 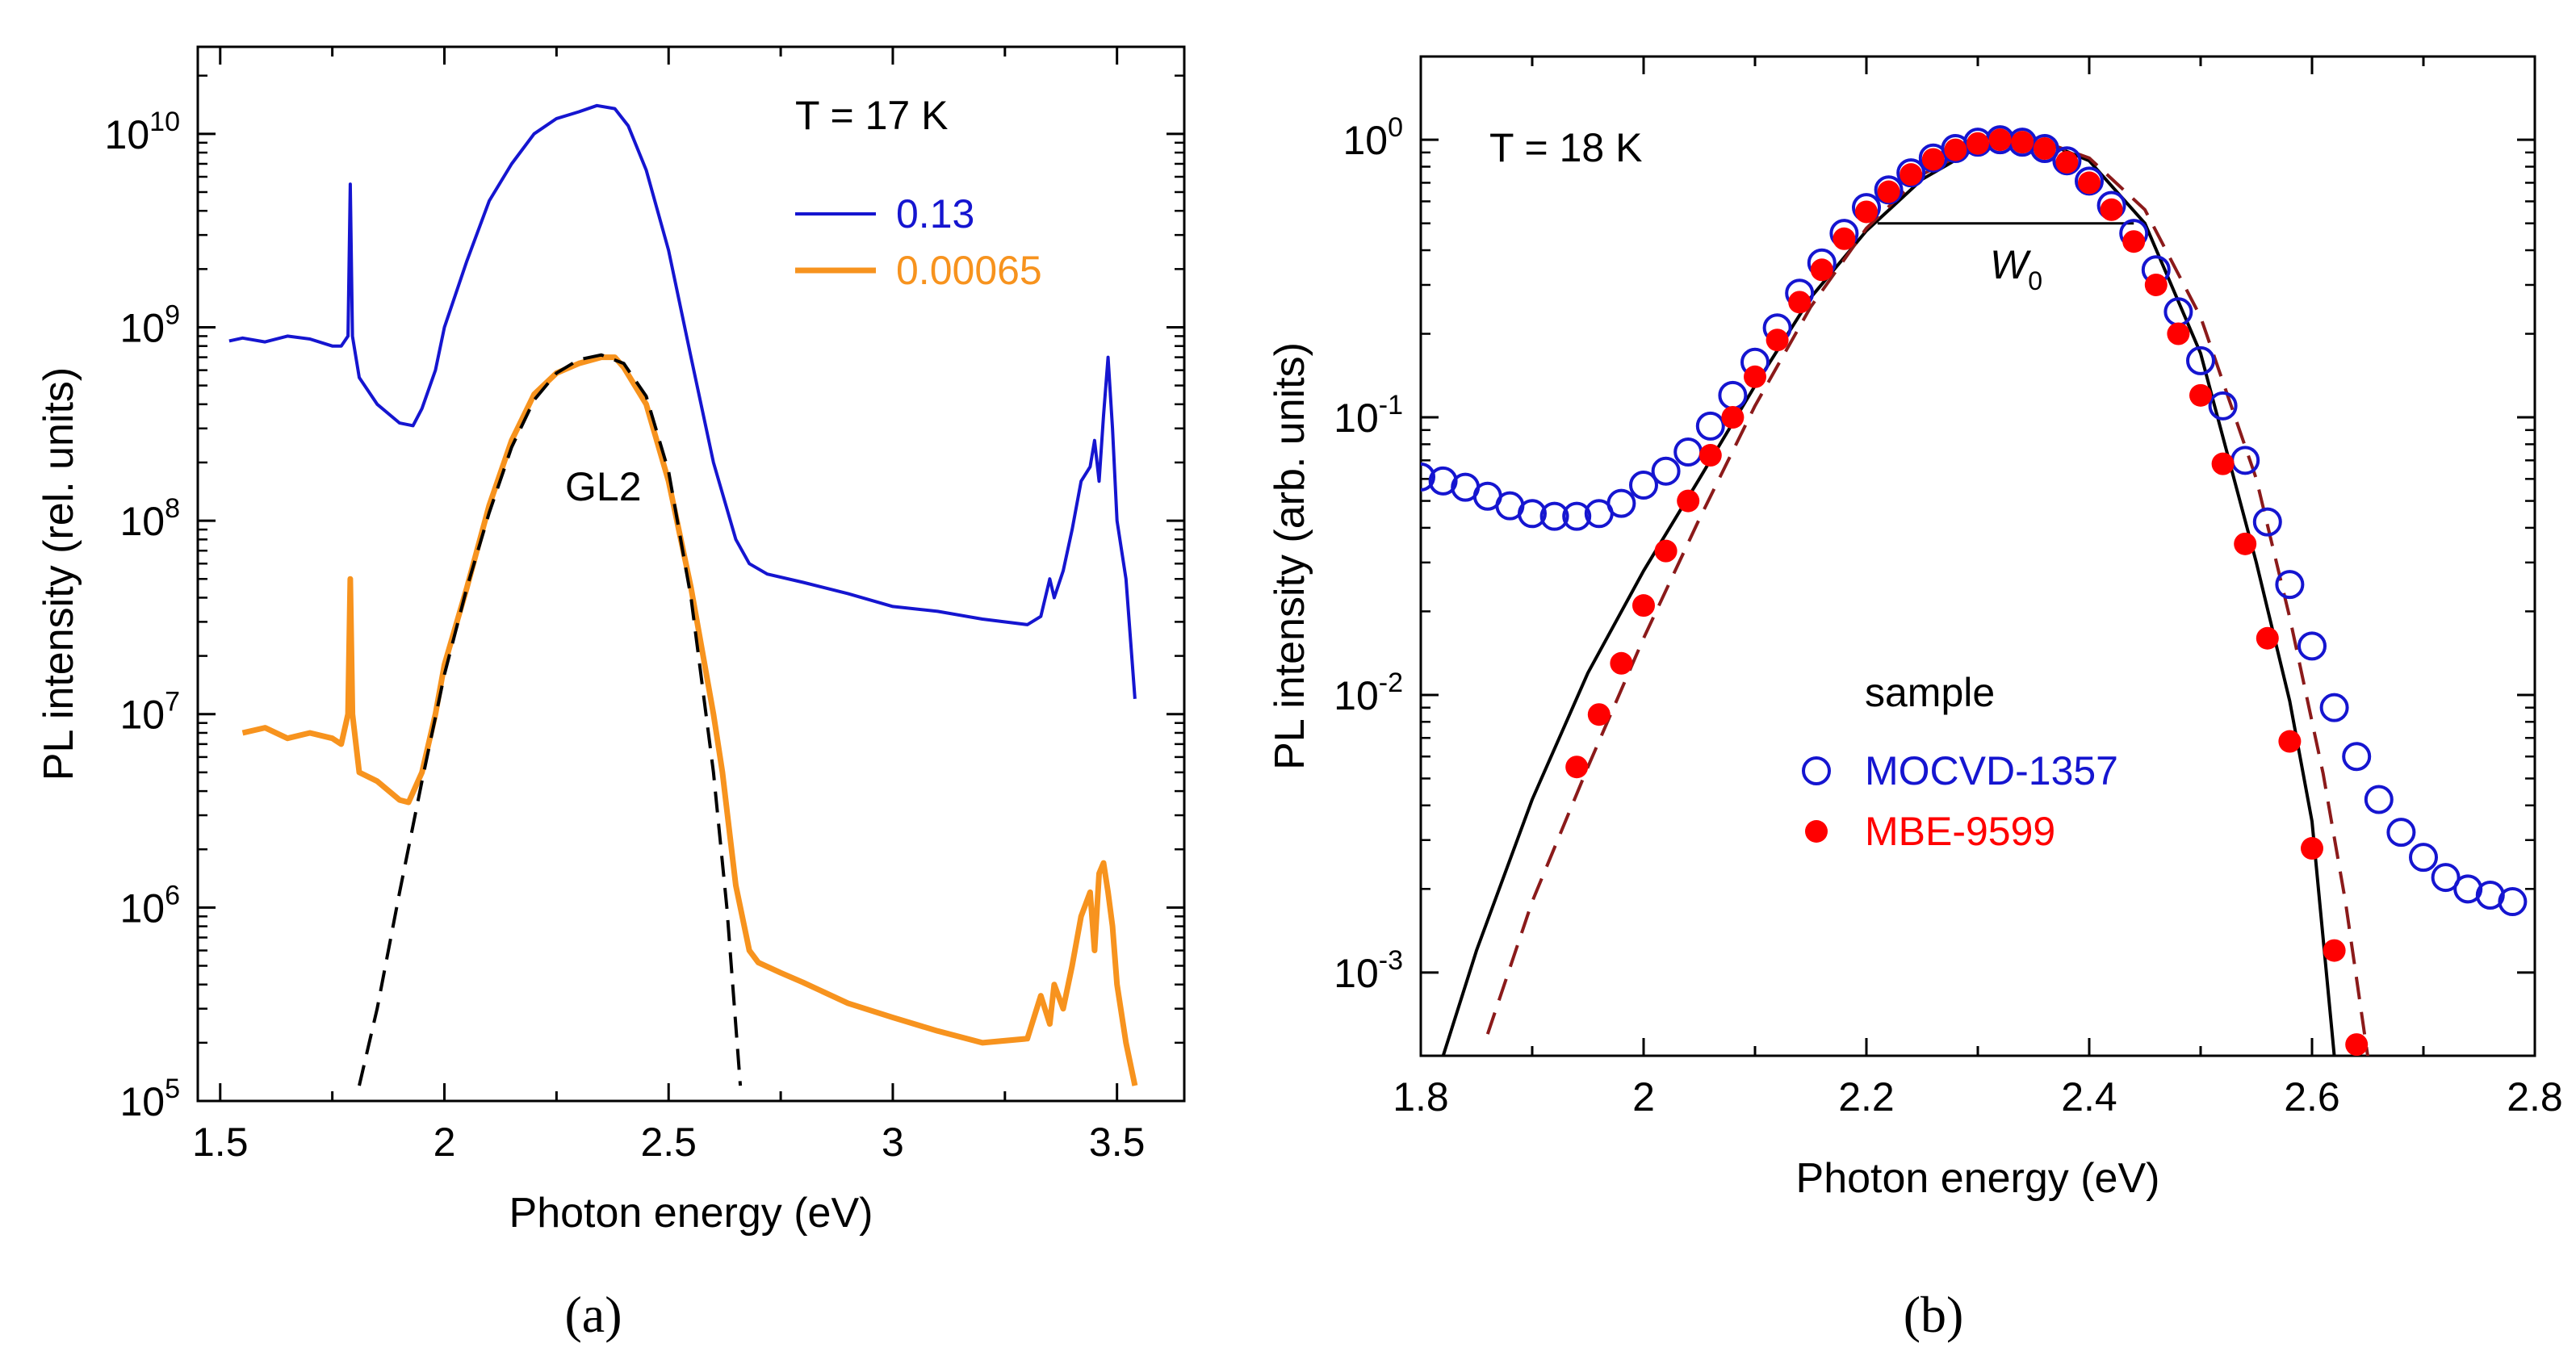 I want to click on fwhm-label-sub: 0, so click(x=2035, y=280).